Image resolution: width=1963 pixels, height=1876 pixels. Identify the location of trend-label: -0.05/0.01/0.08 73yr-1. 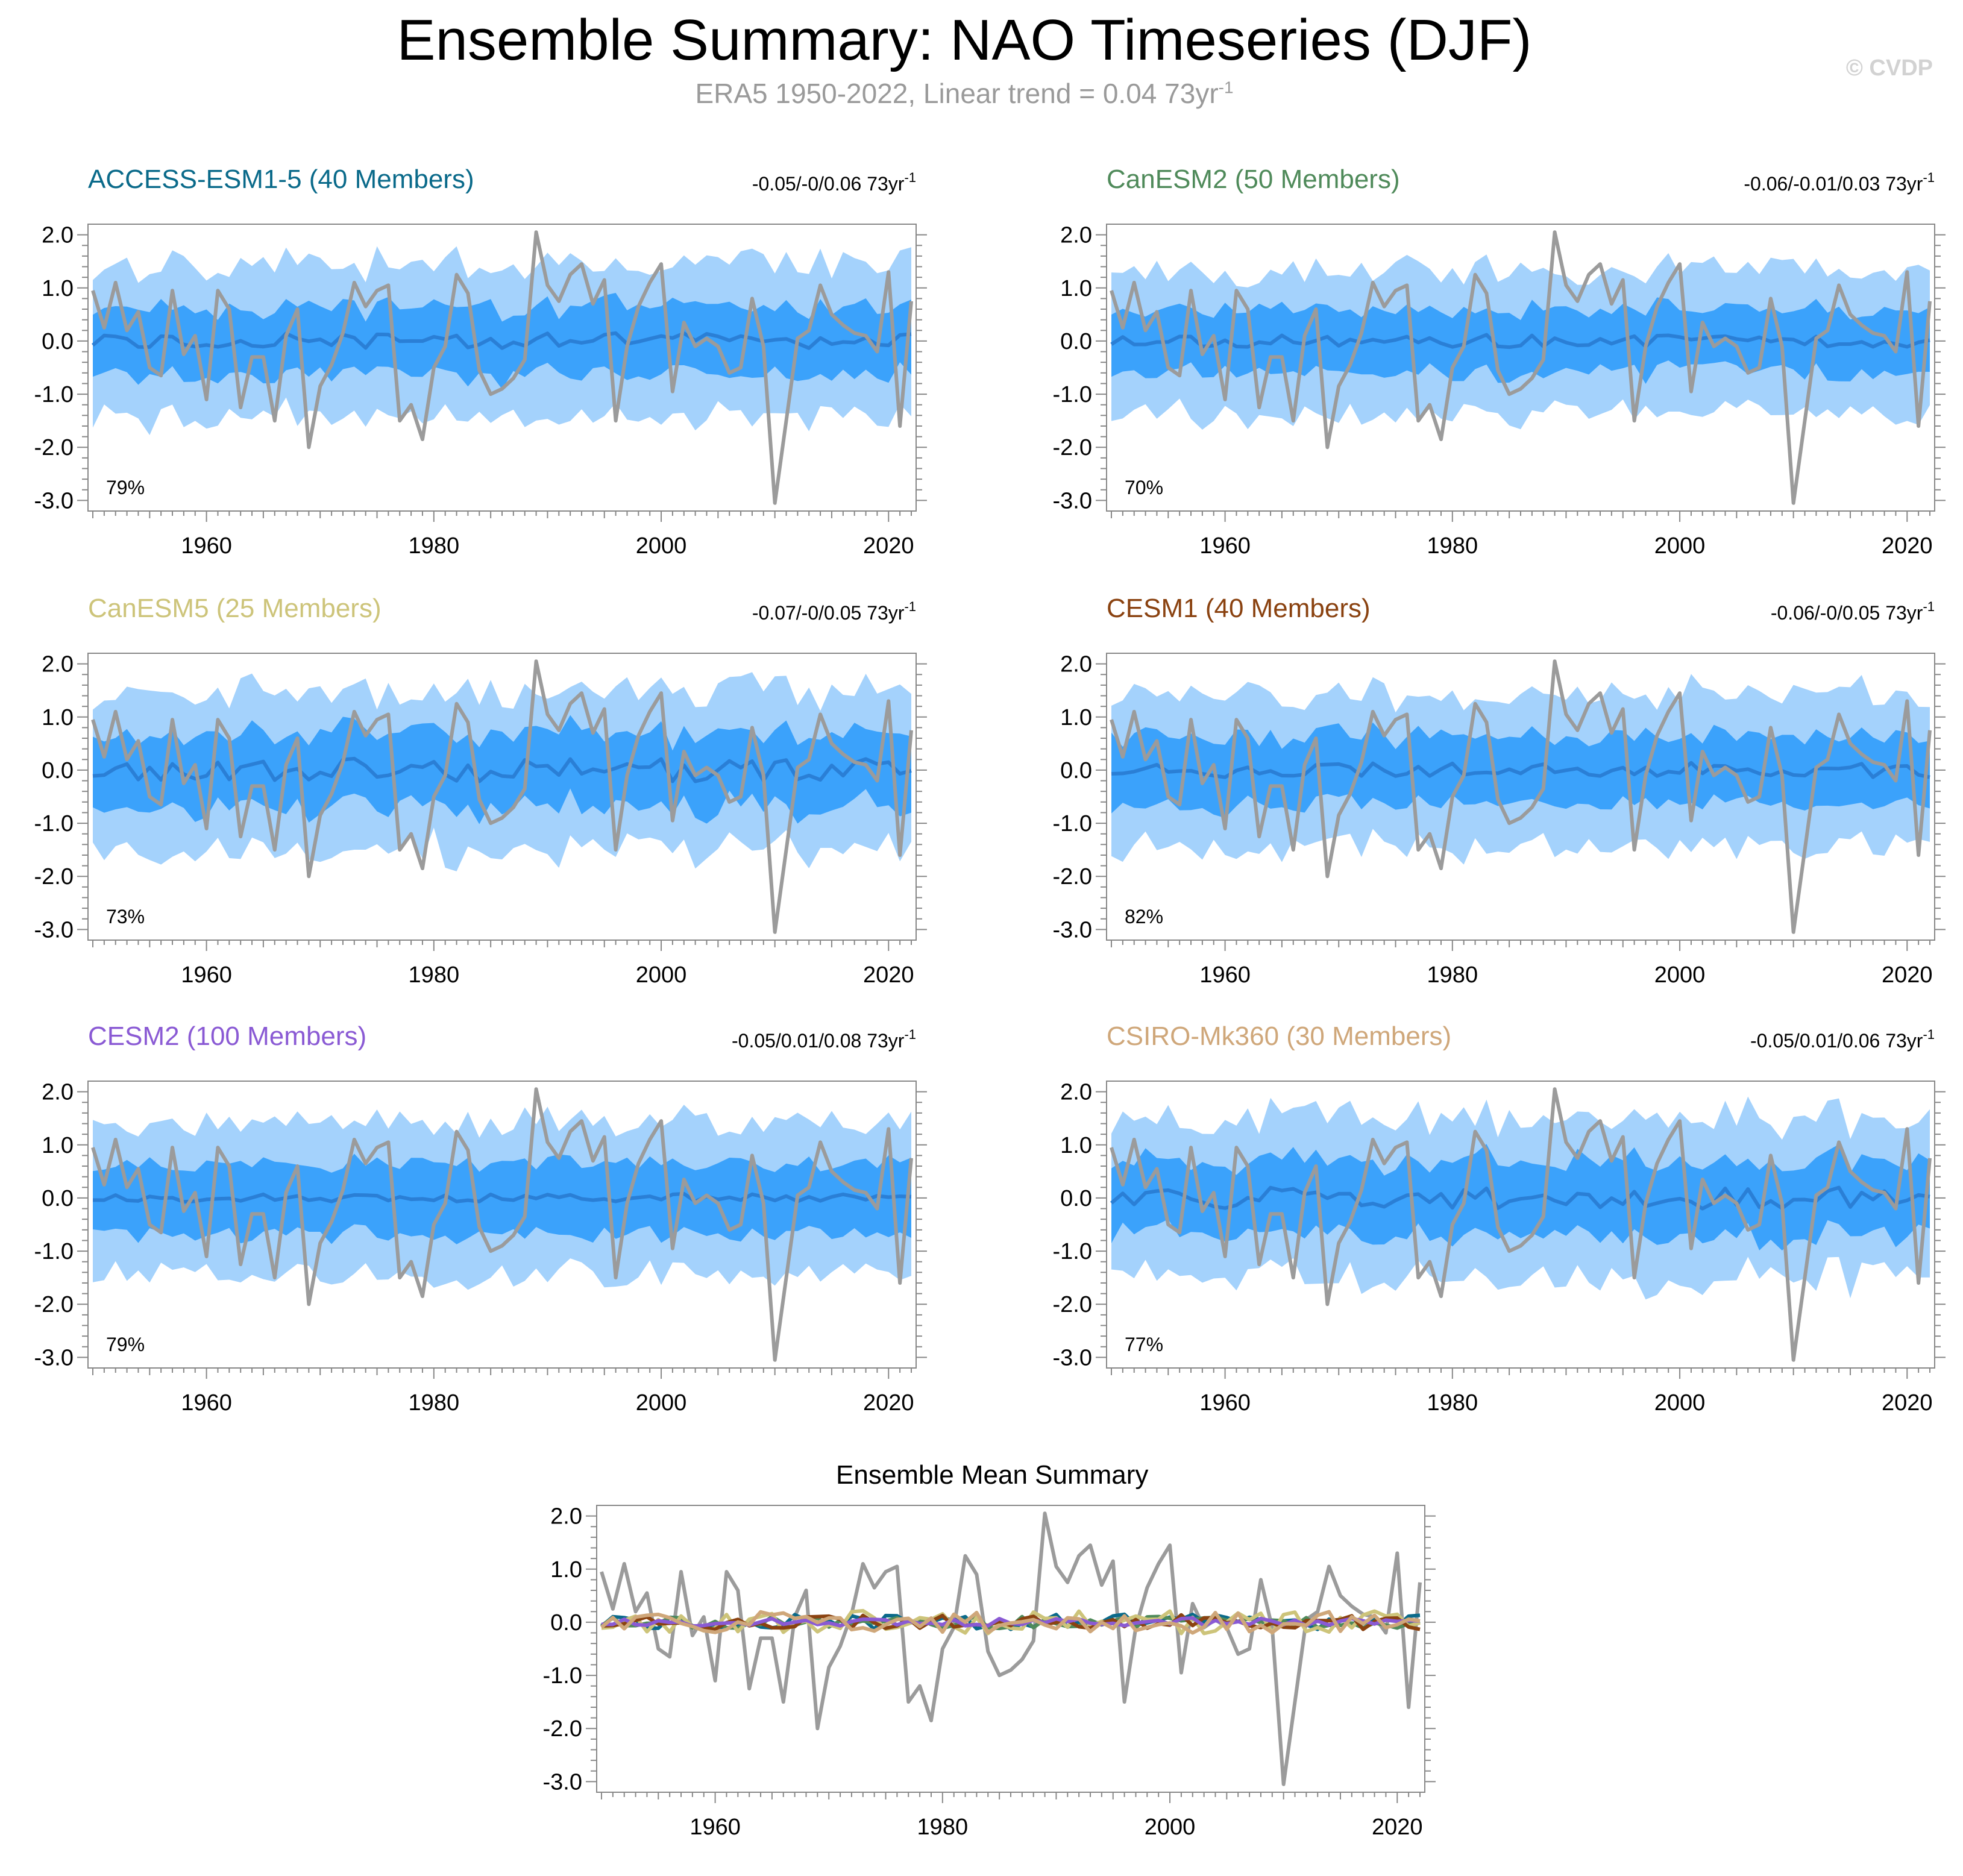
(824, 1039).